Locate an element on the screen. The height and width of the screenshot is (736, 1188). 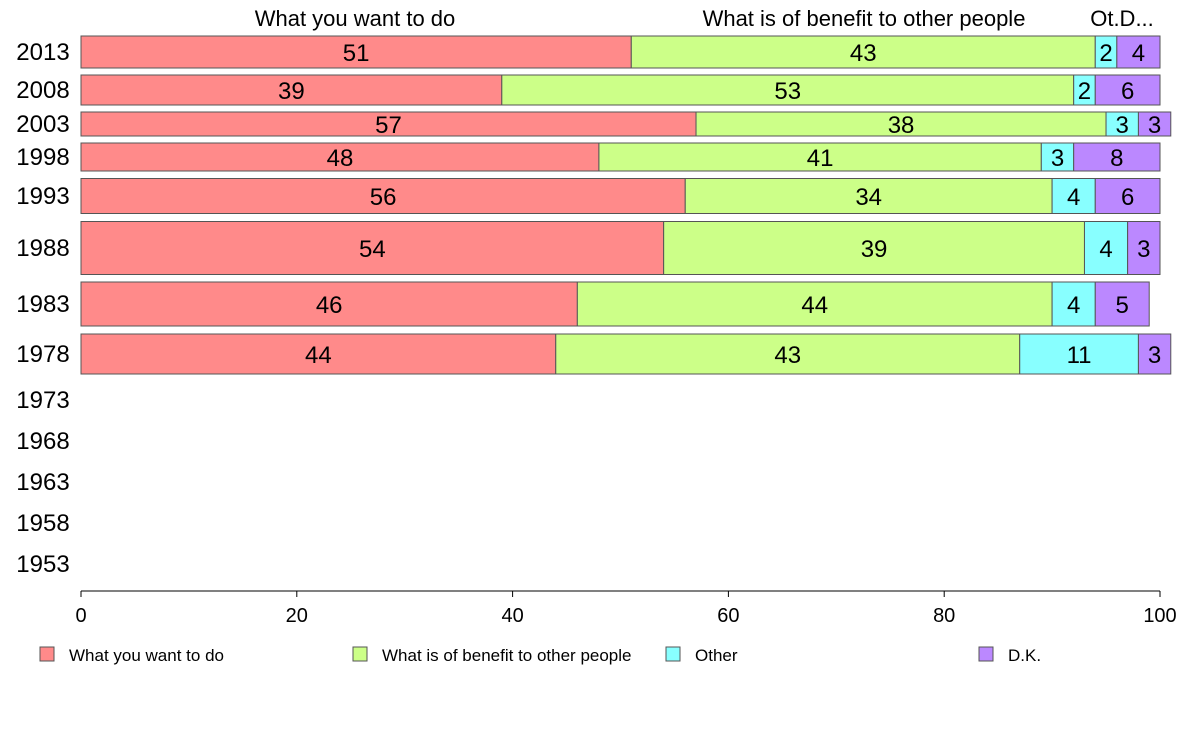
bar-label-2003-series-3: 3 is located at coordinates (1122, 125).